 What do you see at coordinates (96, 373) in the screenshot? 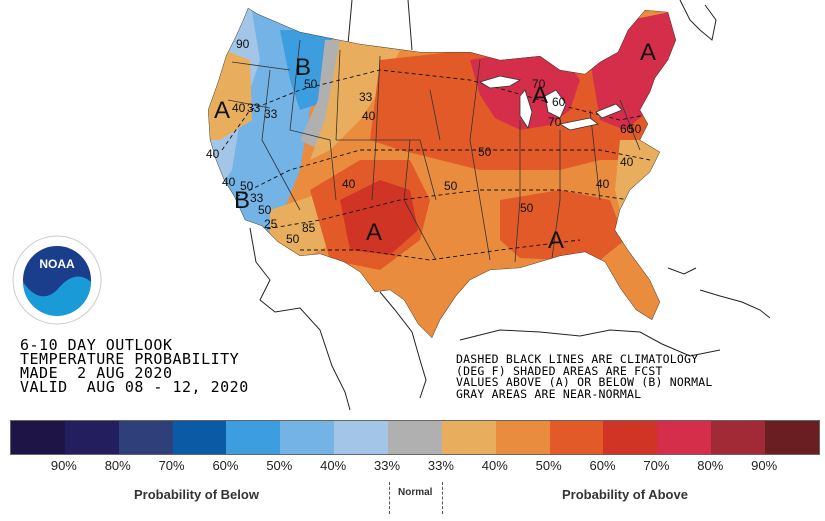
I see `title-line: MADE 2 AUG 2020` at bounding box center [96, 373].